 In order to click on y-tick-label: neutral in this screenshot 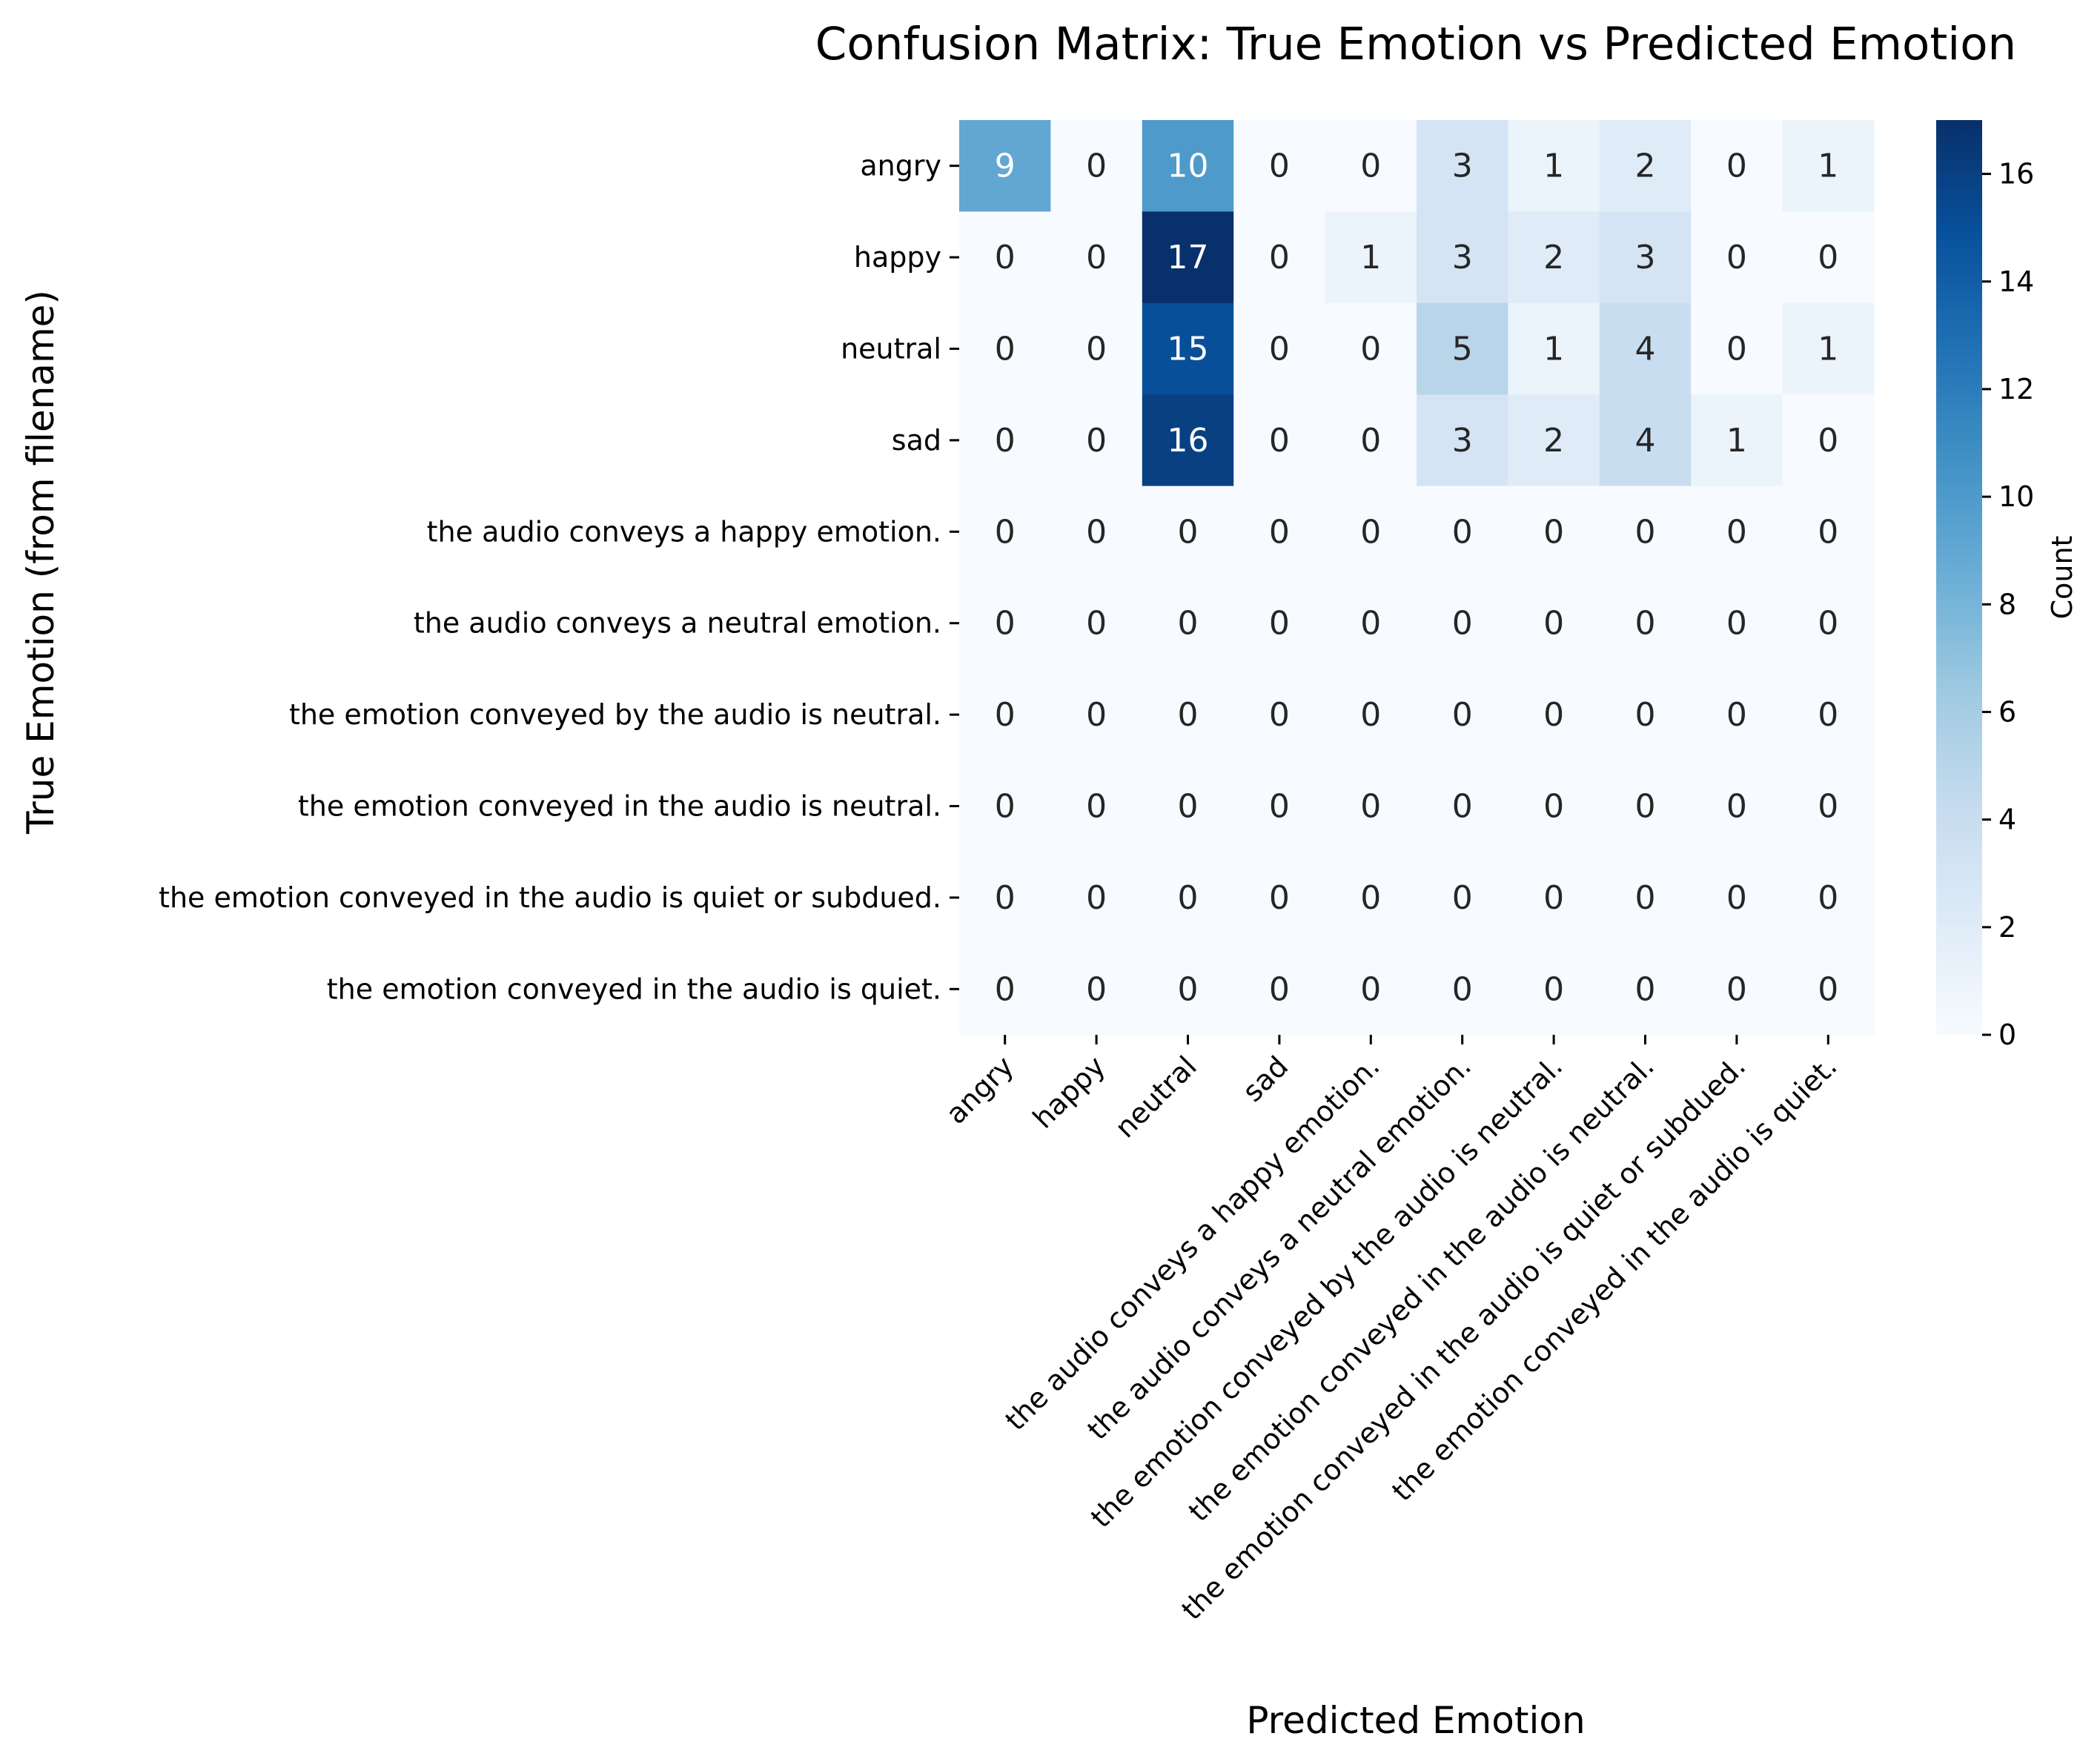, I will do `click(891, 349)`.